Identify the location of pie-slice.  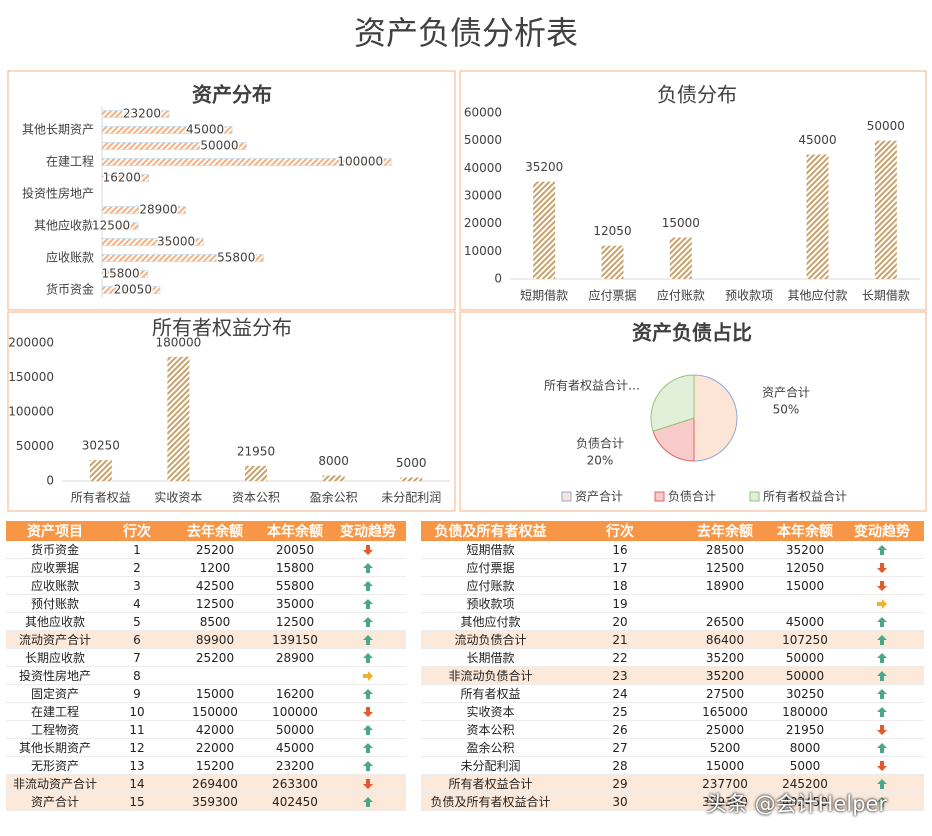
(715, 418).